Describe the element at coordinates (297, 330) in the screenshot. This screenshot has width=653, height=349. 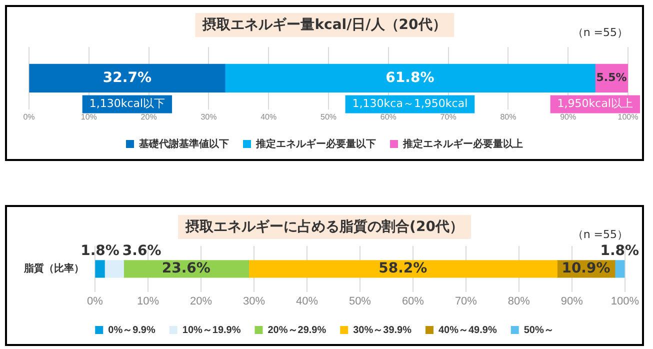
I see `legend-label: 20%～29.9%` at that location.